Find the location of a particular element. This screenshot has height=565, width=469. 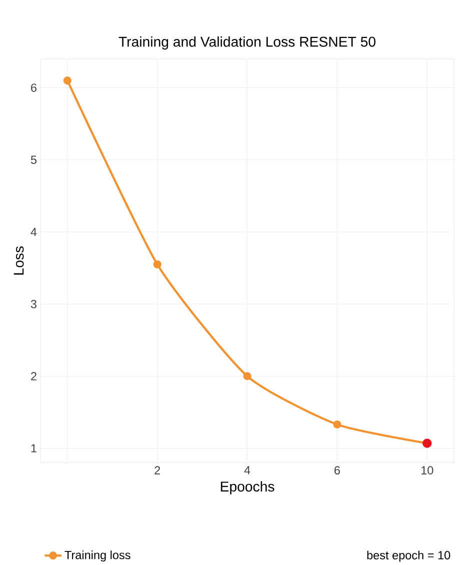

x-tick-label: 4 is located at coordinates (247, 470).